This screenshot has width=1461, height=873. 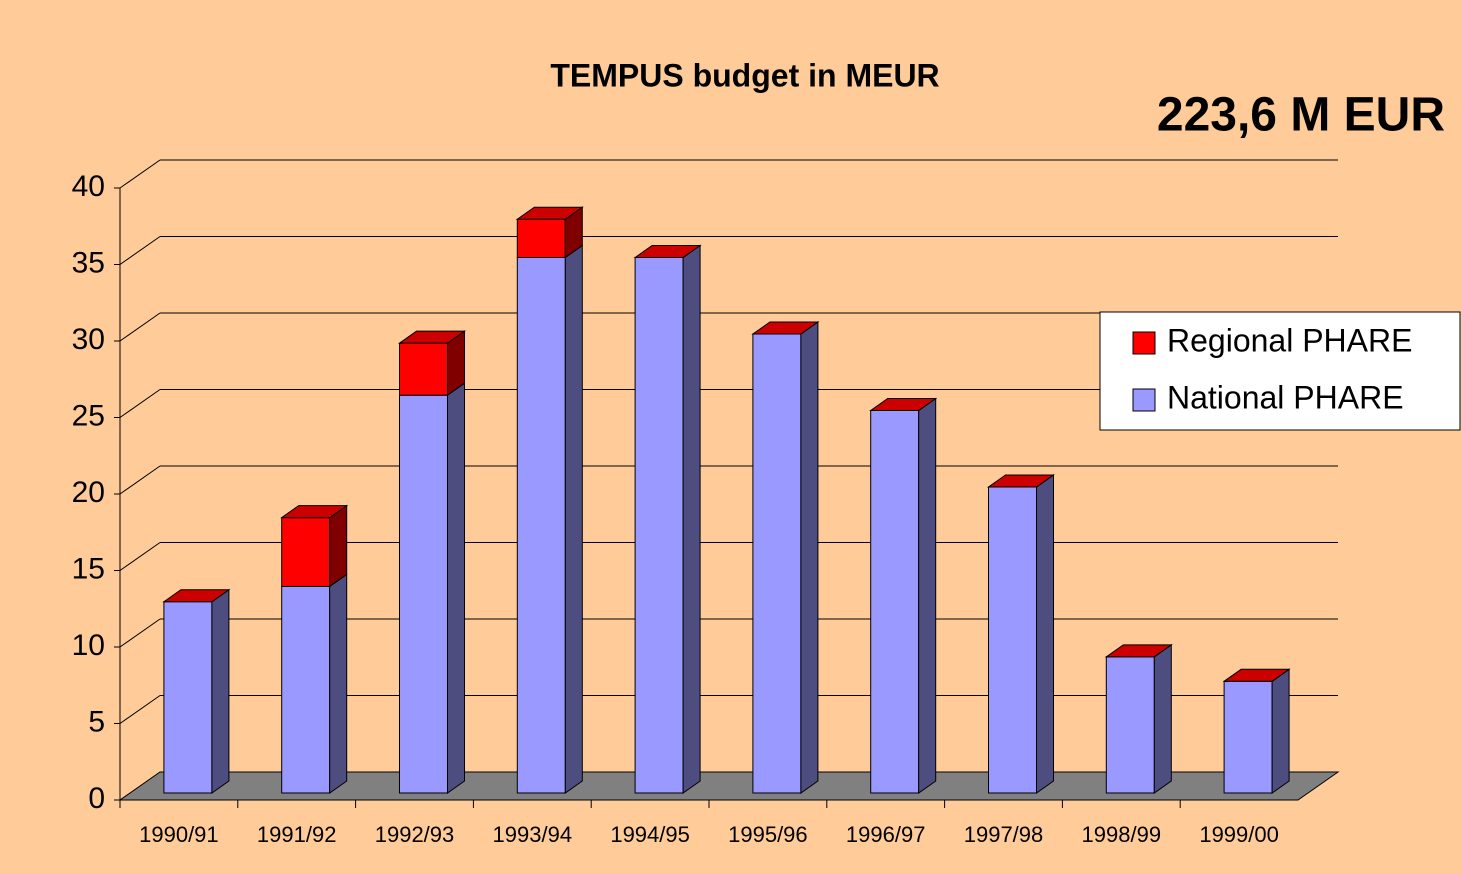 What do you see at coordinates (744, 75) in the screenshot?
I see `chart-title: TEMPUS budget in MEUR` at bounding box center [744, 75].